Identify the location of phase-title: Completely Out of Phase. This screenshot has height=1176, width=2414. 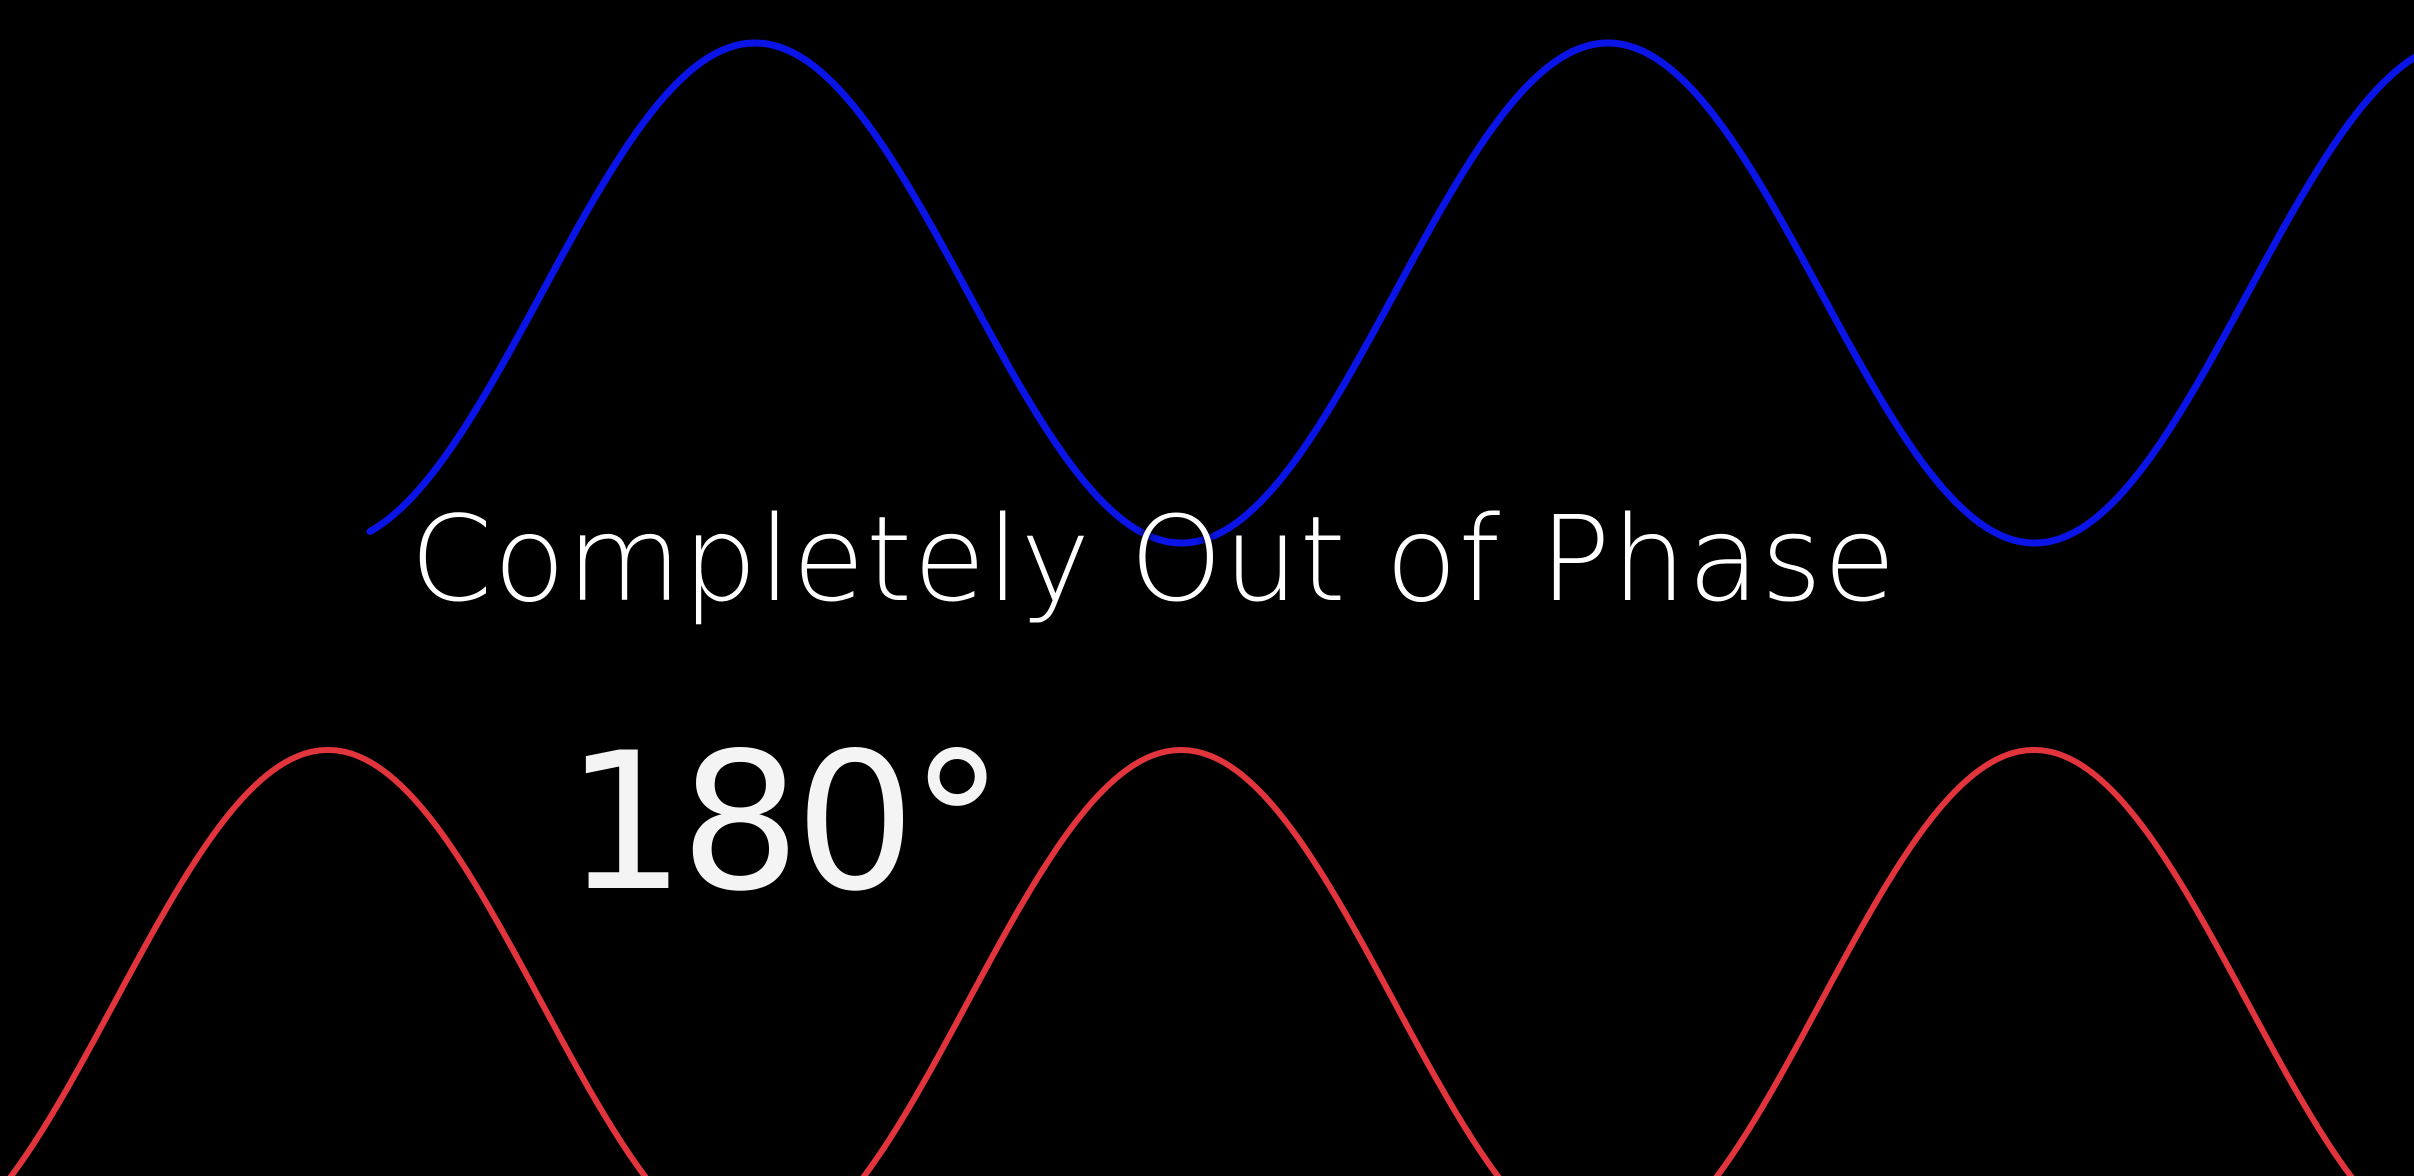
(1153, 559).